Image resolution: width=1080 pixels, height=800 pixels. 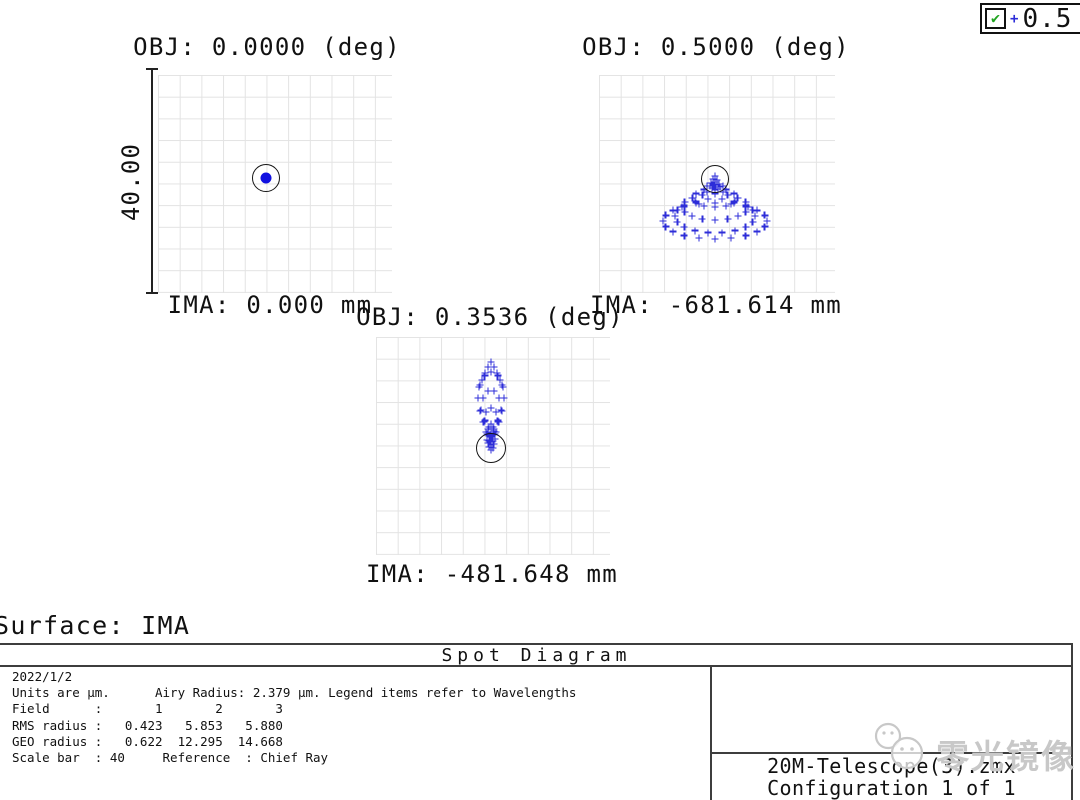 I want to click on scale-bar, so click(x=152, y=181).